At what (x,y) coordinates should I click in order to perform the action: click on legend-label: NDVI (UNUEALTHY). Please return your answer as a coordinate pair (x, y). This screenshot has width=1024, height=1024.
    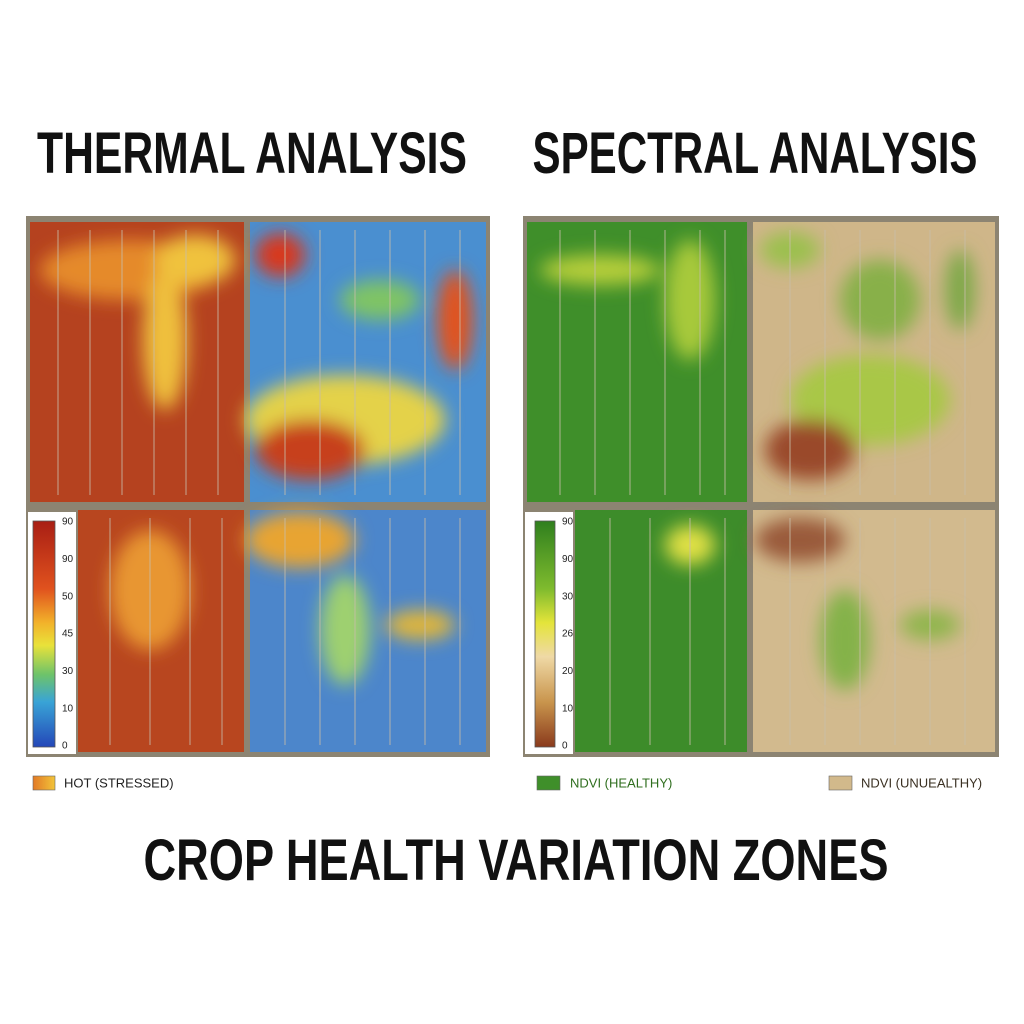
    Looking at the image, I should click on (921, 782).